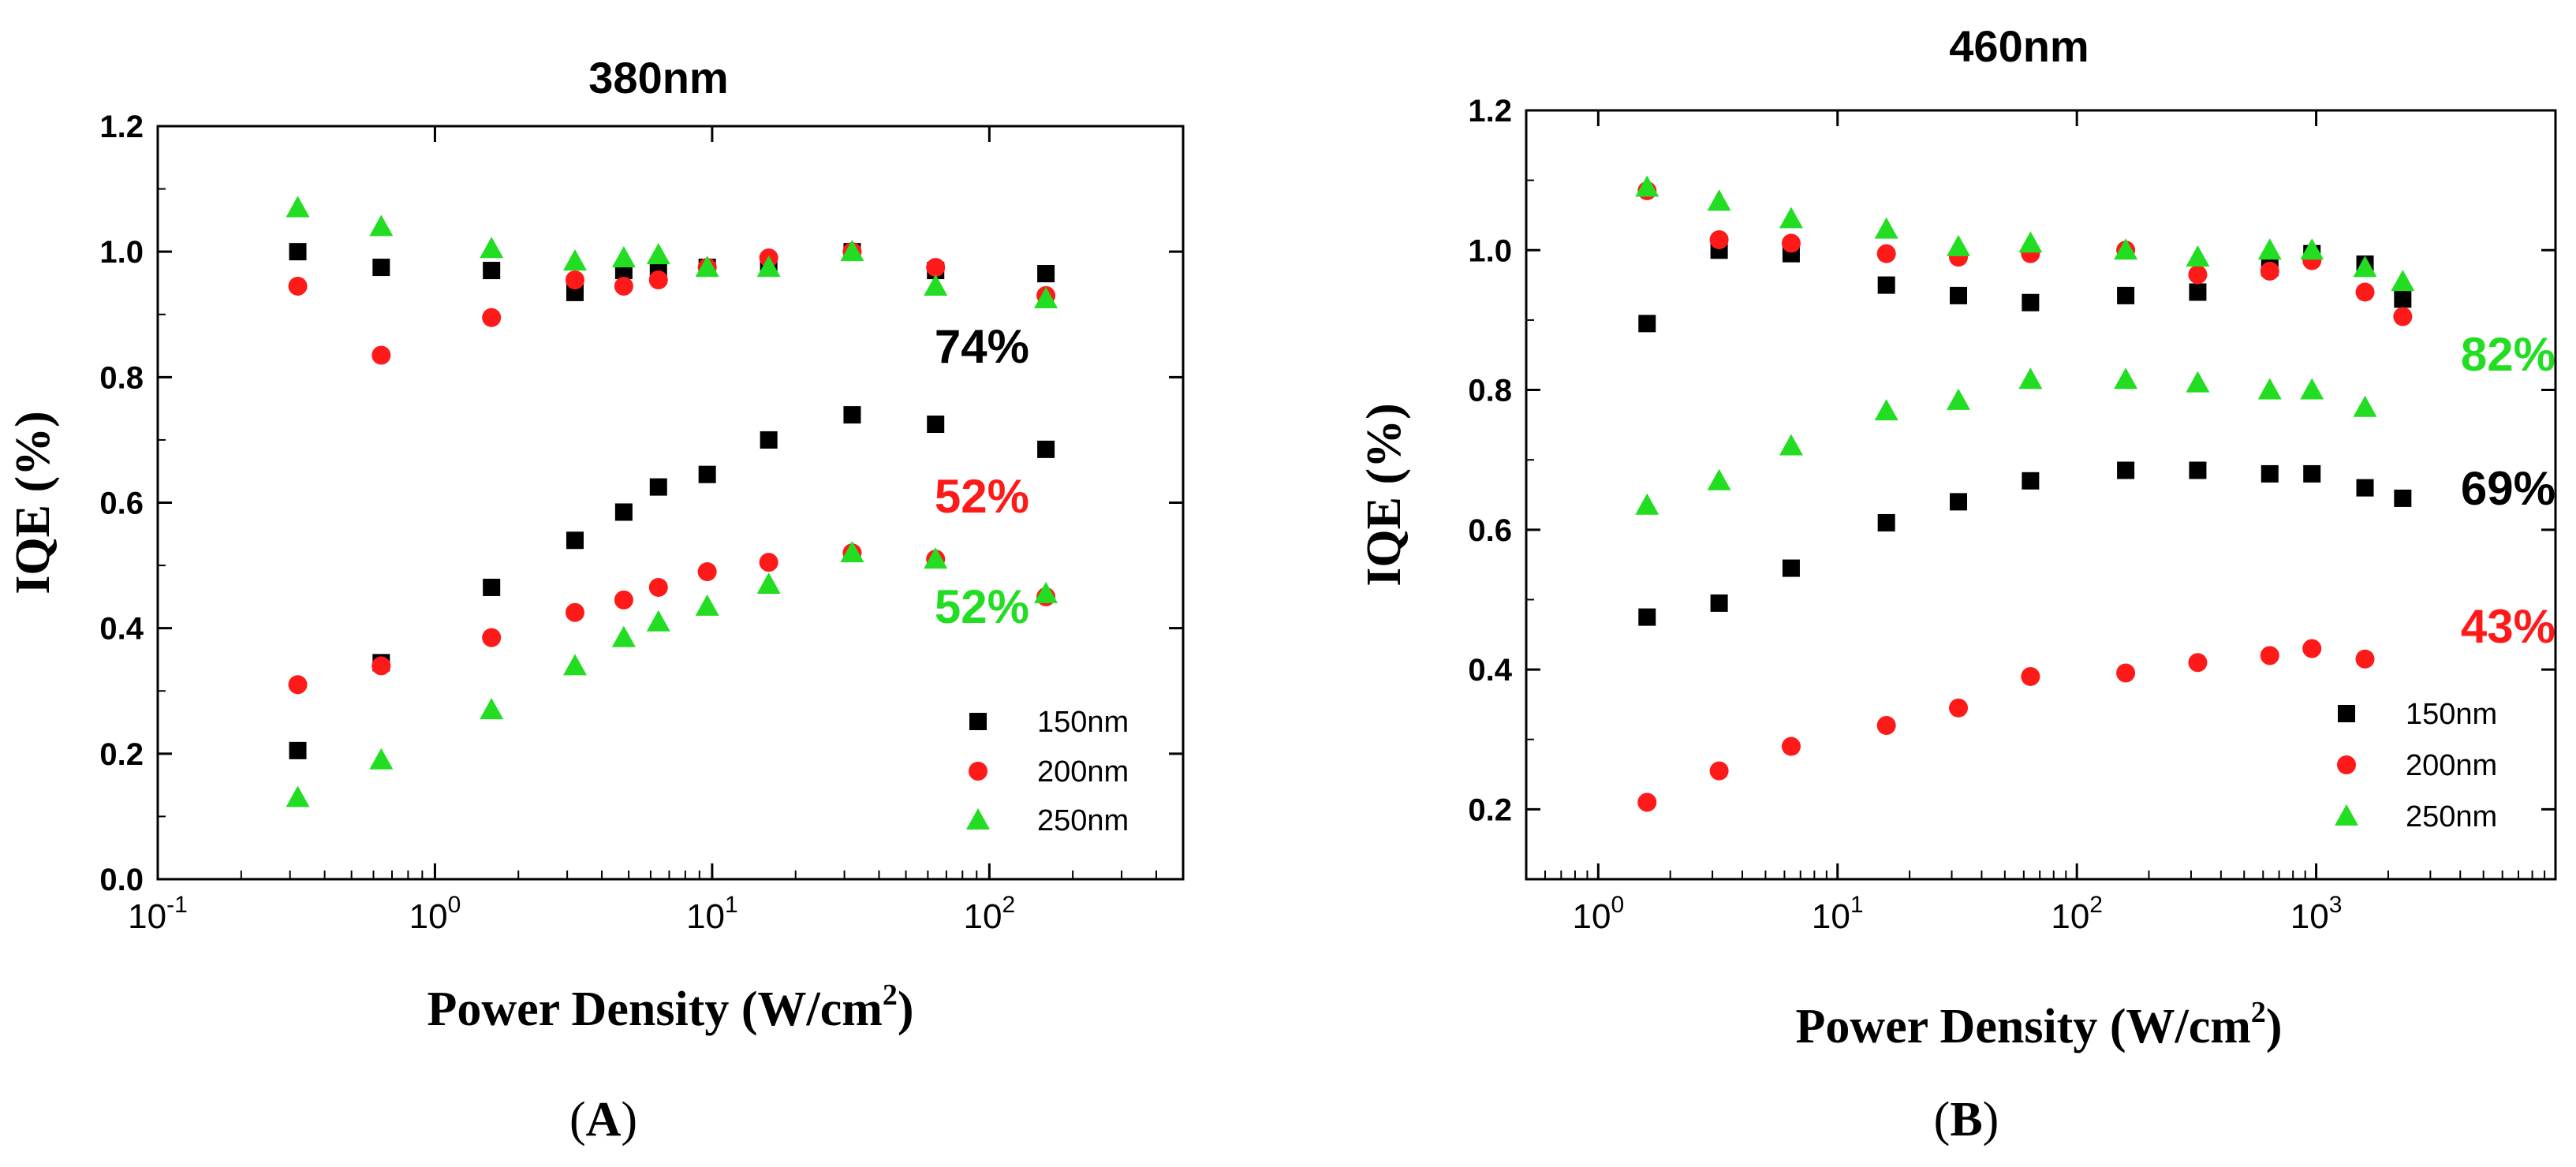 The image size is (2576, 1167). Describe the element at coordinates (2508, 354) in the screenshot. I see `annotation-250nm: 82%` at that location.